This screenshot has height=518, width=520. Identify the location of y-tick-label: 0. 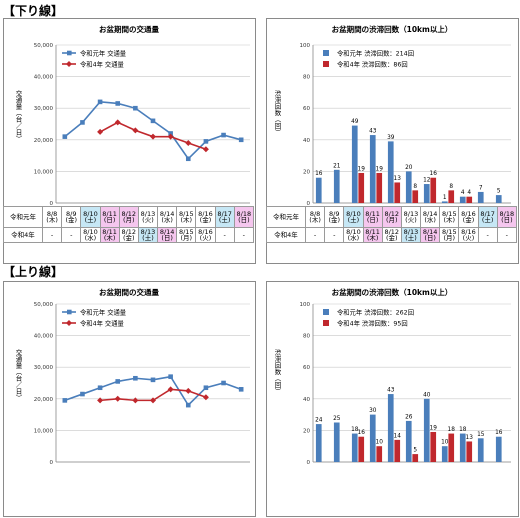
(52, 204).